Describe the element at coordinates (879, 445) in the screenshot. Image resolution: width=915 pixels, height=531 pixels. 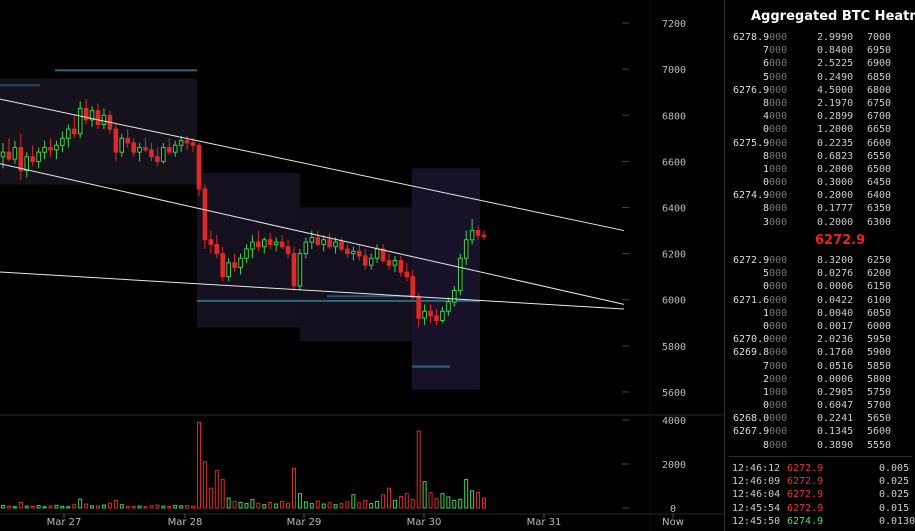
I see `bid-level: 5550` at that location.